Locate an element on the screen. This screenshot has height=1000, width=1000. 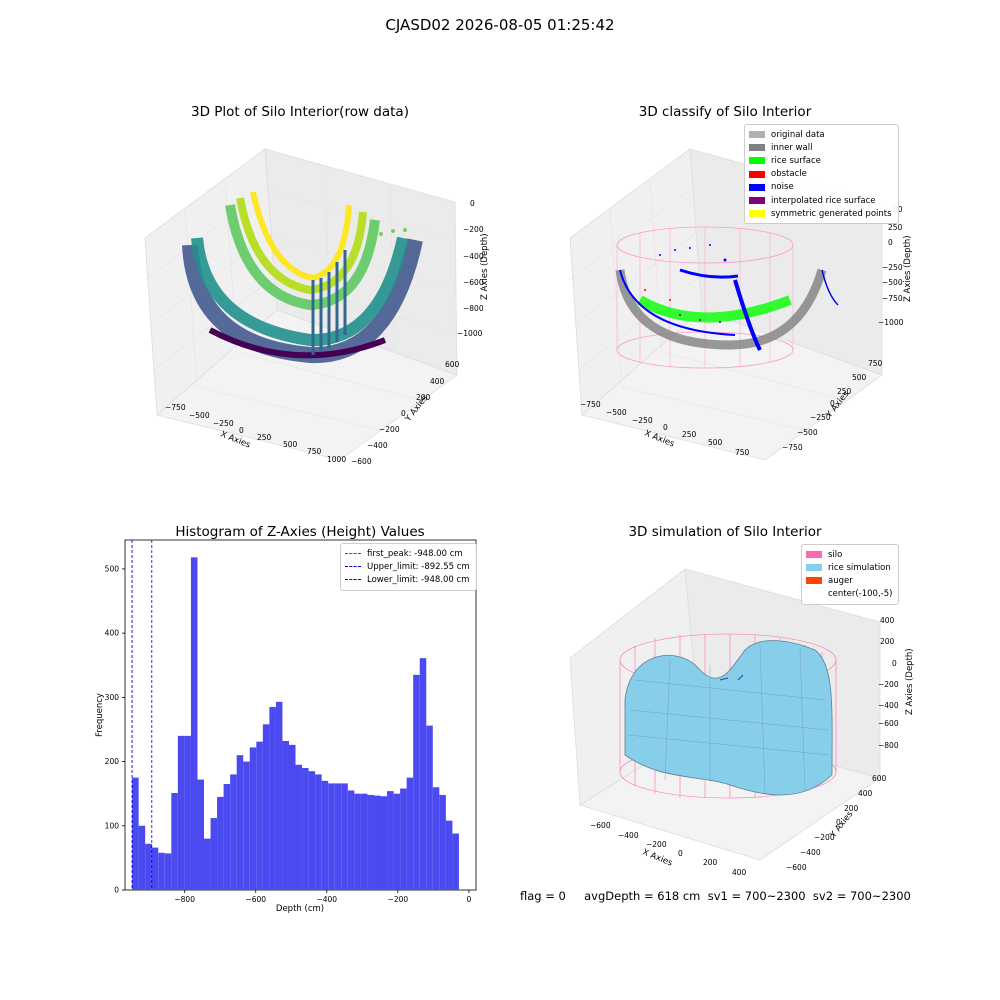
z-tick-label: 250 is located at coordinates (895, 227).